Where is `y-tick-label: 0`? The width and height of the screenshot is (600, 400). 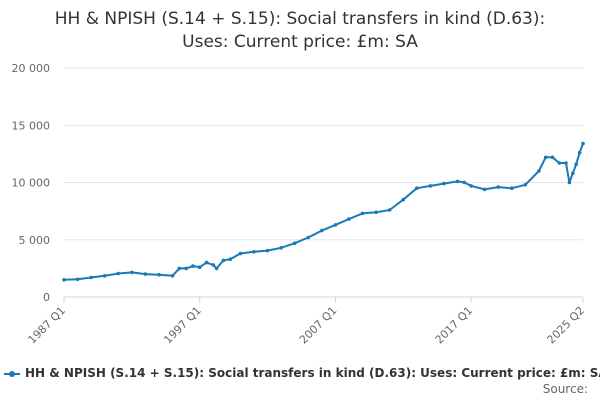
y-tick-label: 0 is located at coordinates (46, 297).